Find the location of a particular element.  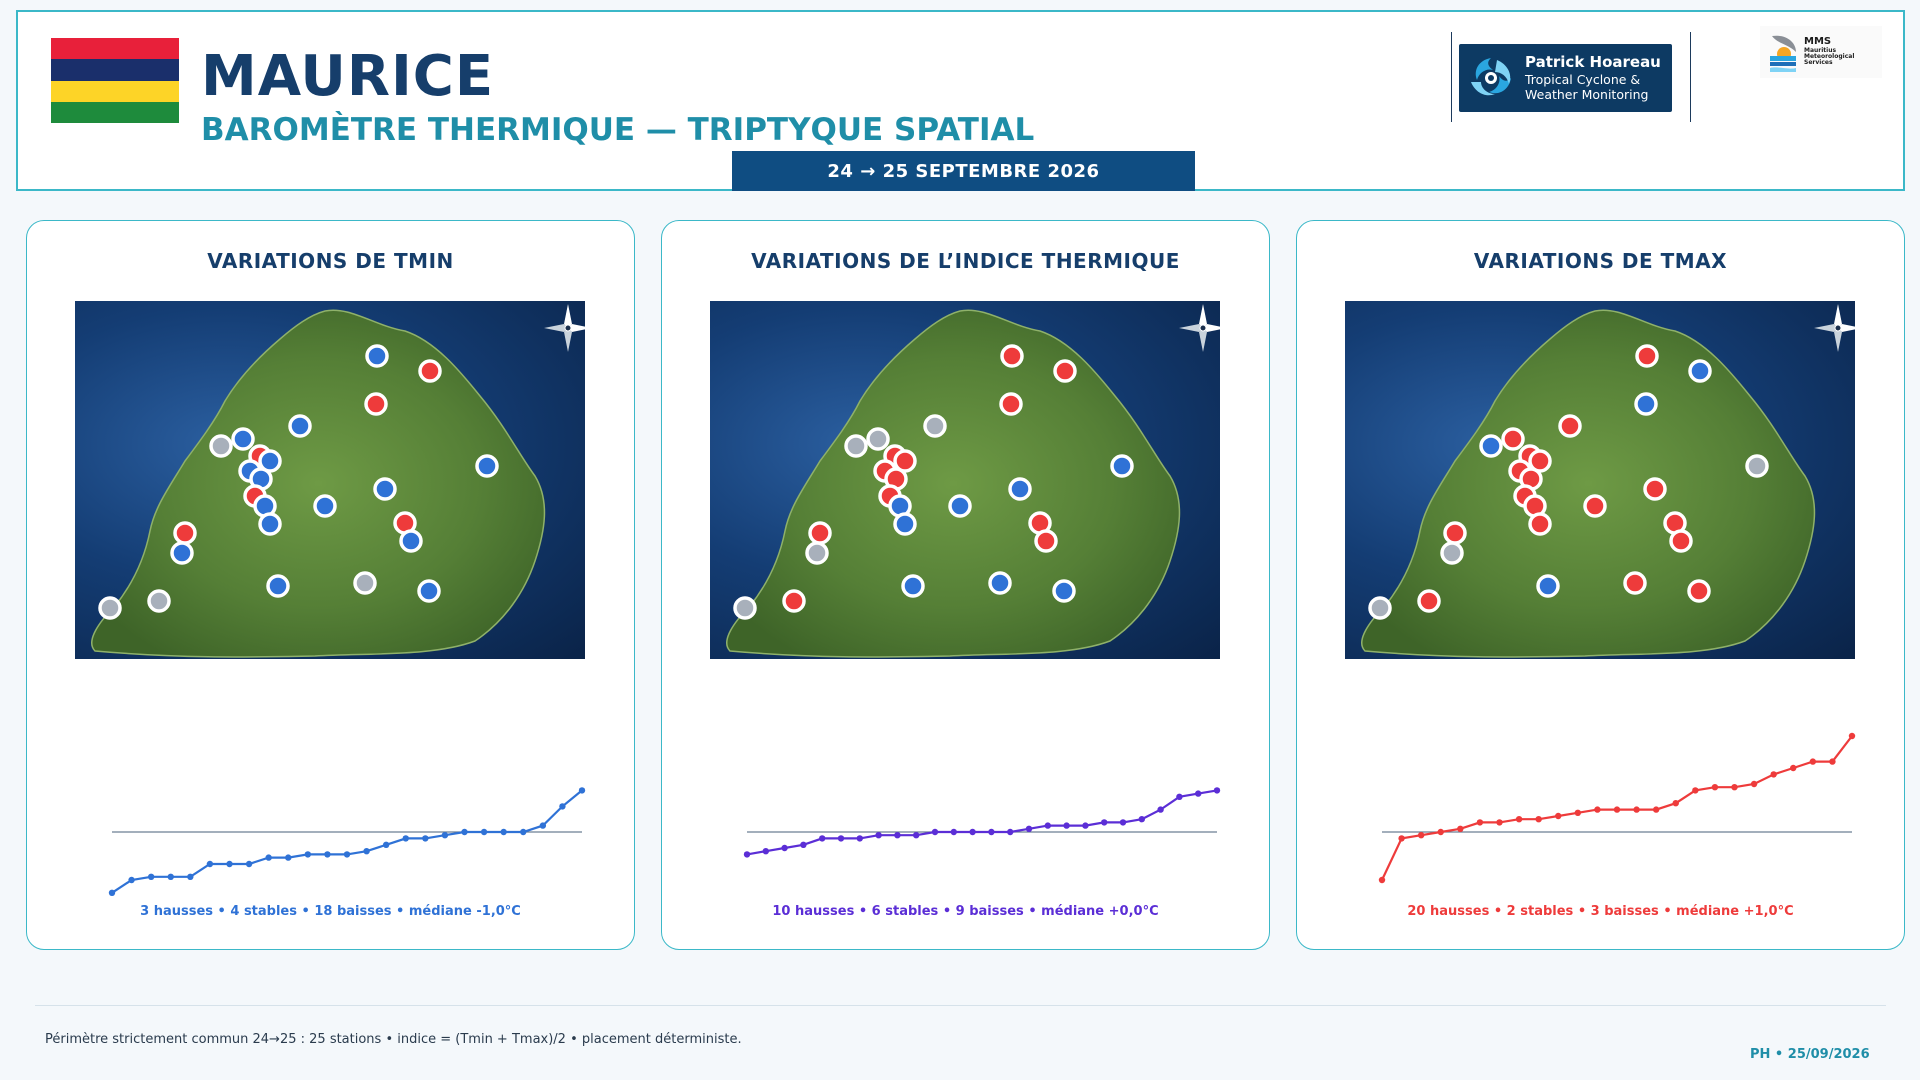

map-svg is located at coordinates (1608, 481).